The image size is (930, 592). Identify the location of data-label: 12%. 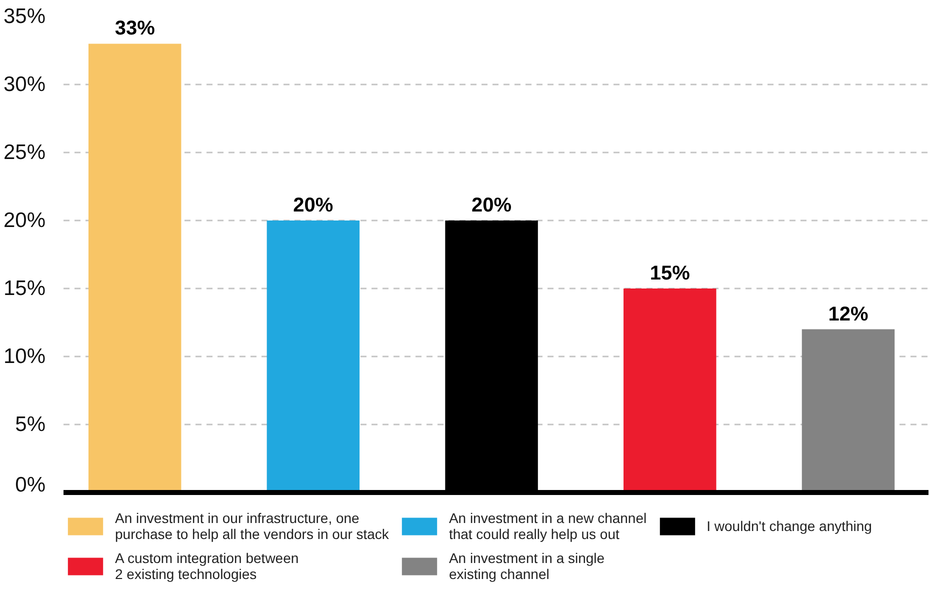
(848, 314).